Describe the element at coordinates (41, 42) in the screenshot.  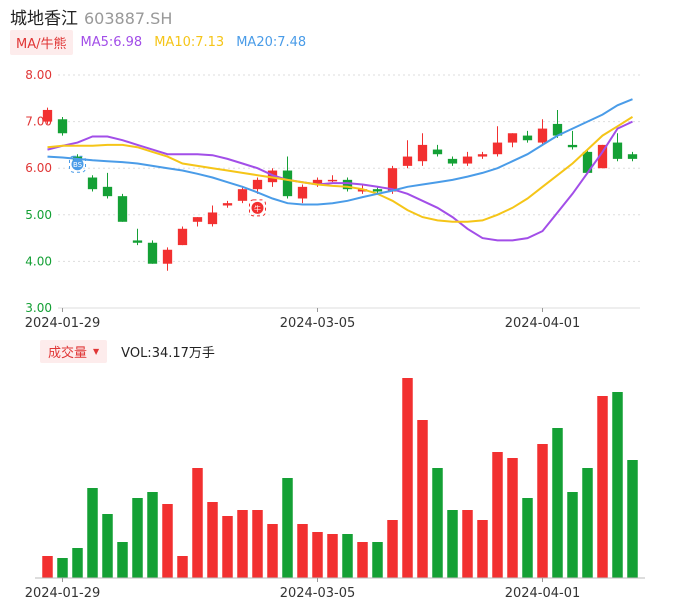
I see `ma-indicator-selector: MA/牛熊` at that location.